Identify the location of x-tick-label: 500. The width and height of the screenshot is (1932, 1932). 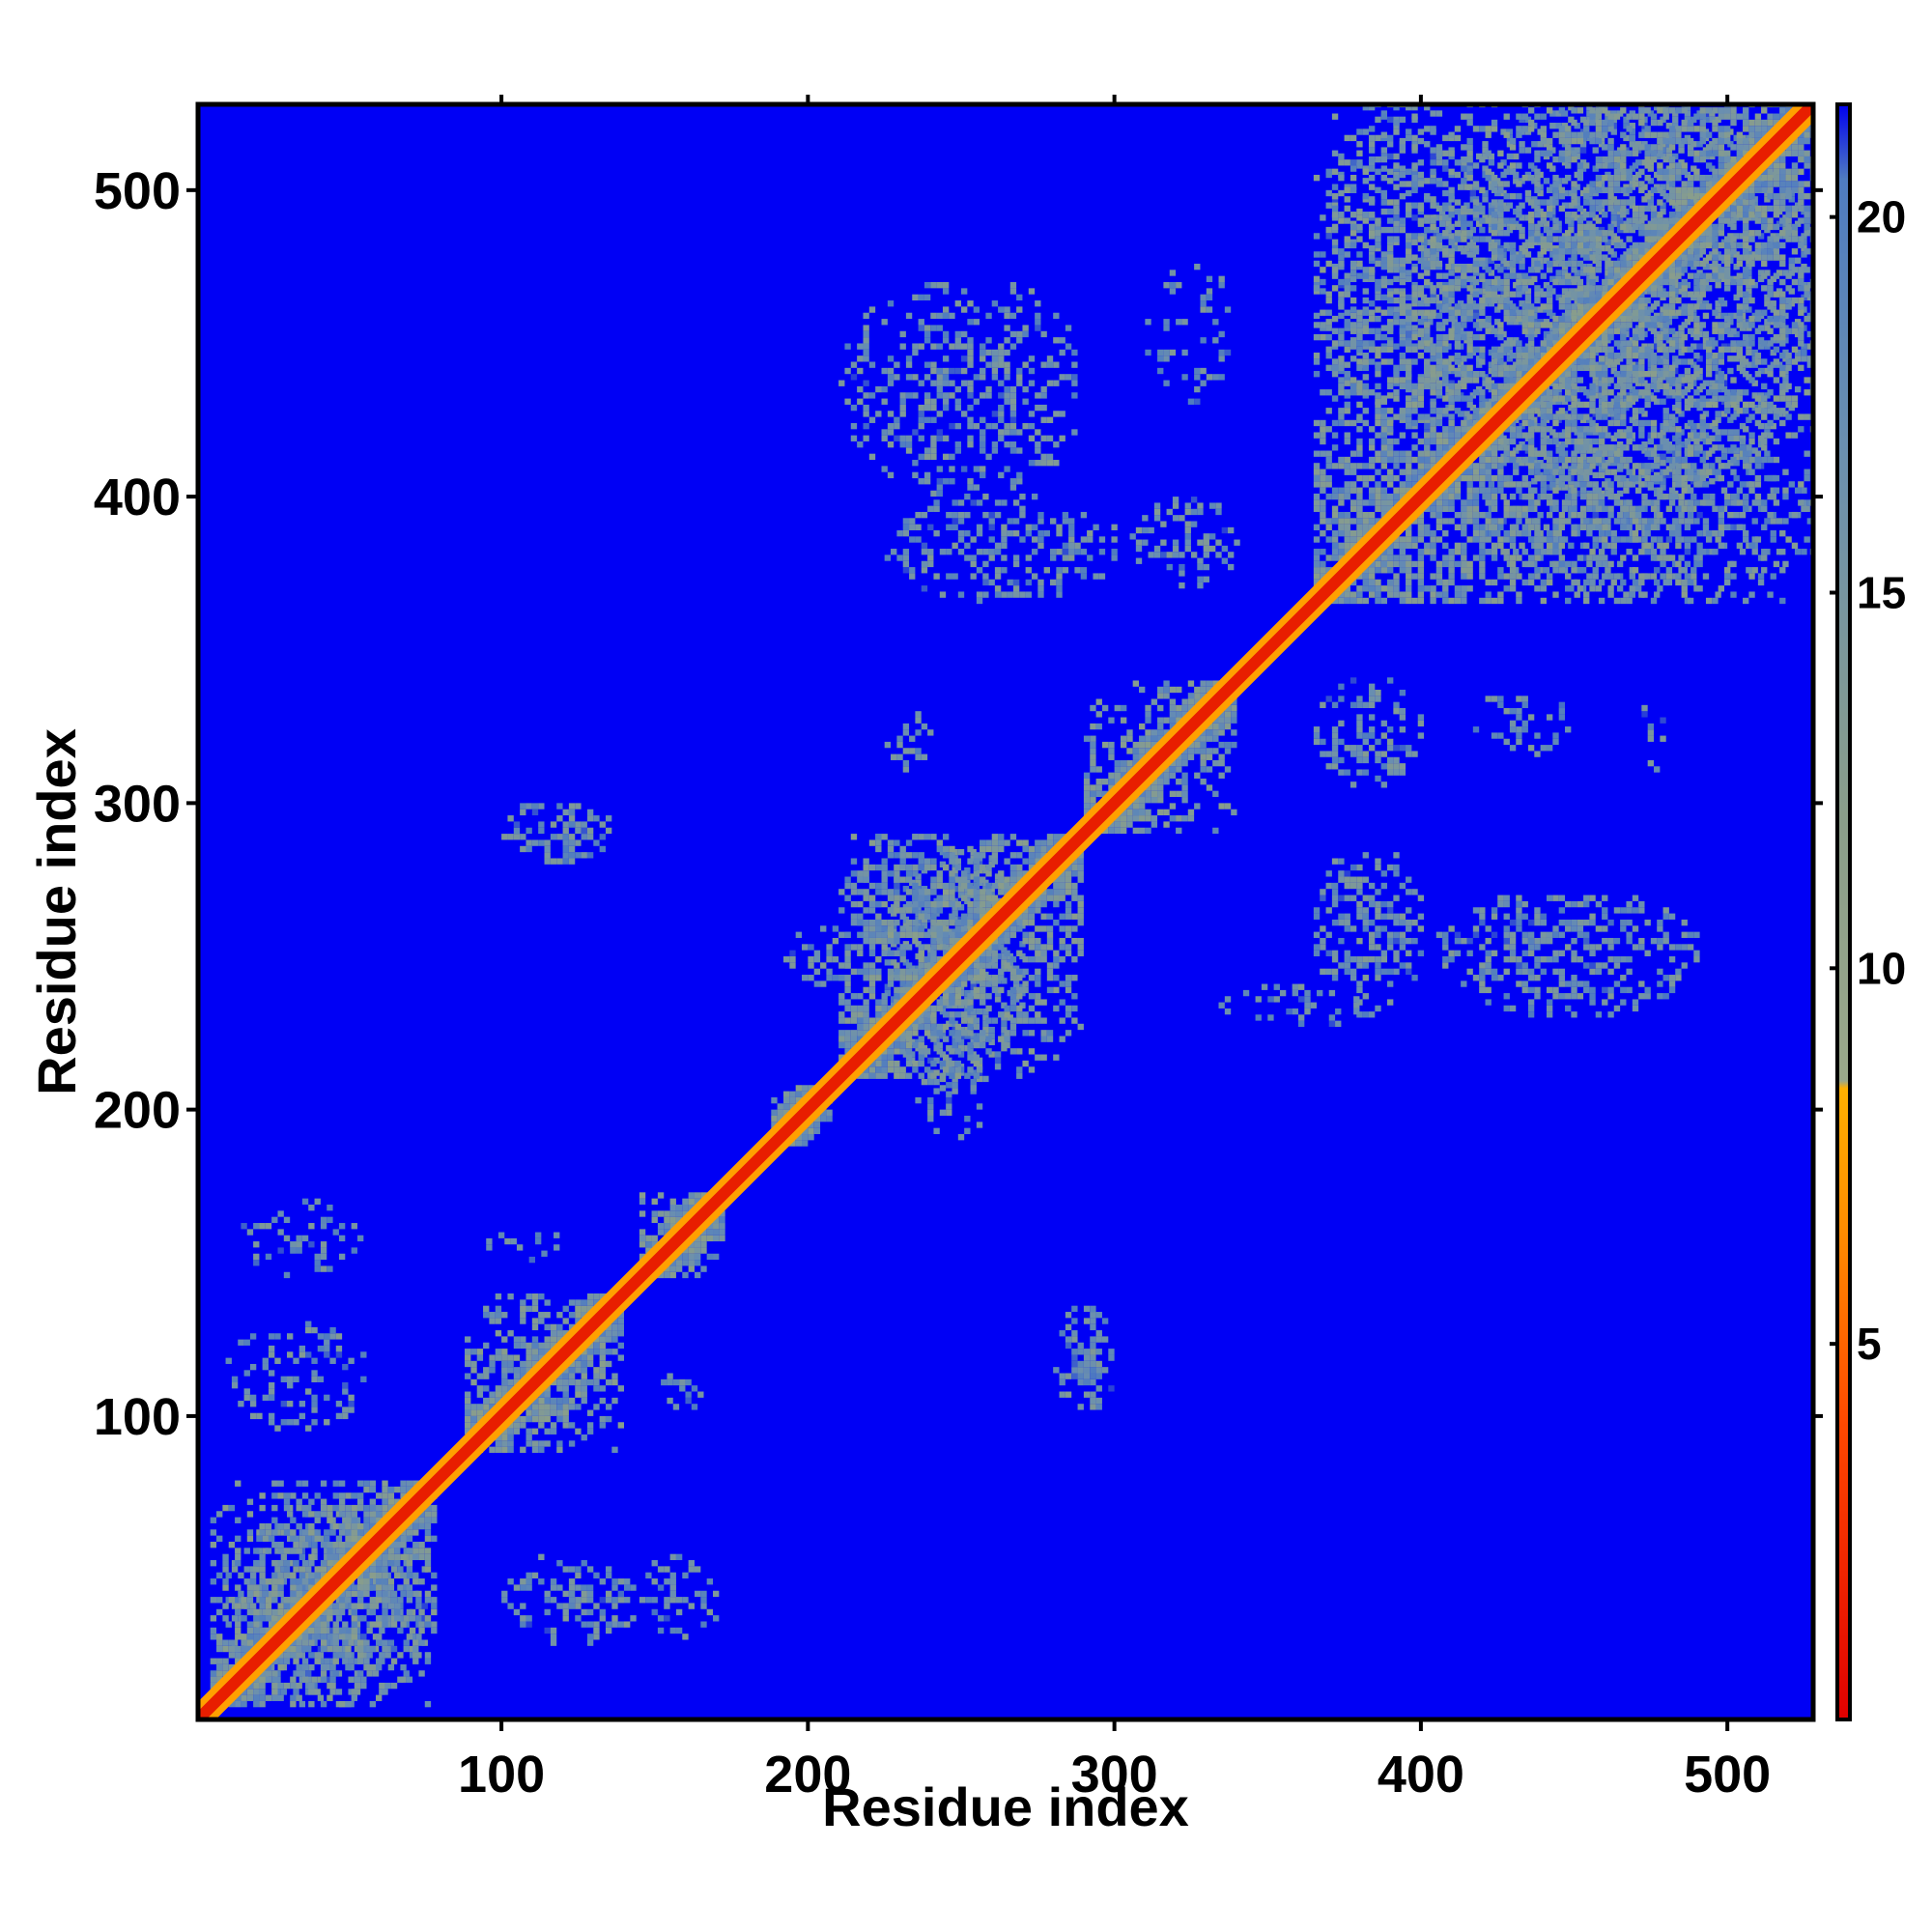
(1727, 1775).